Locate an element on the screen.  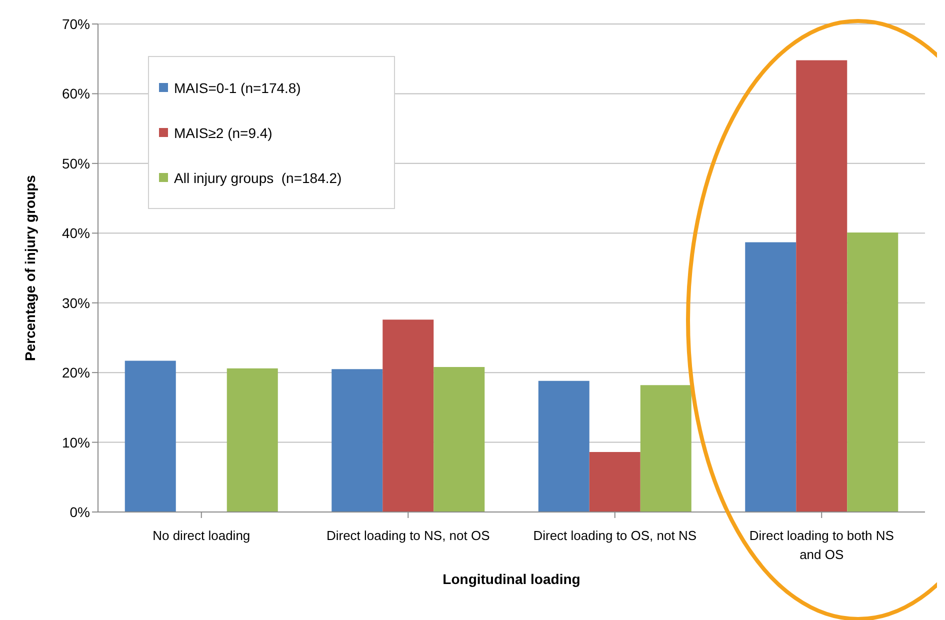
legend-label: MAIS=0-1 (n=174.8) is located at coordinates (237, 88).